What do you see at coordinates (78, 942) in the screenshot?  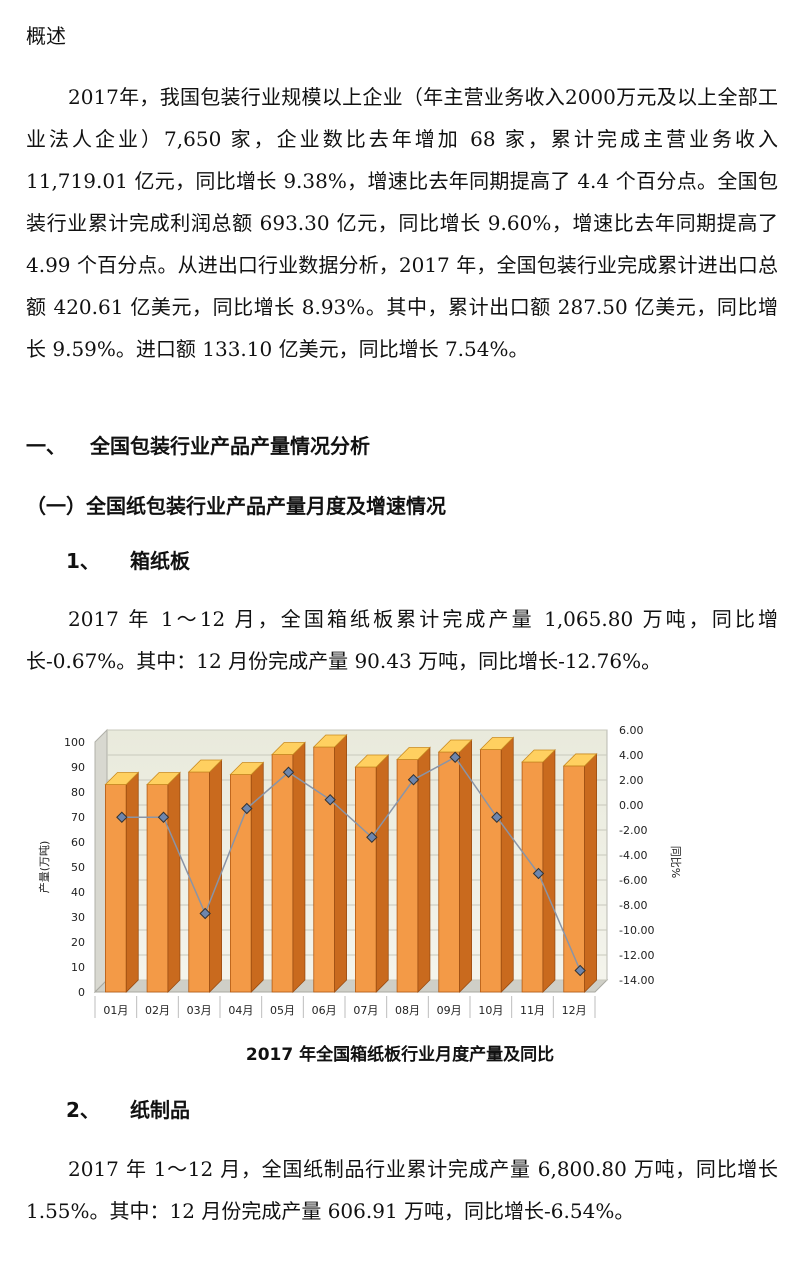 I see `y-tick-label: 20` at bounding box center [78, 942].